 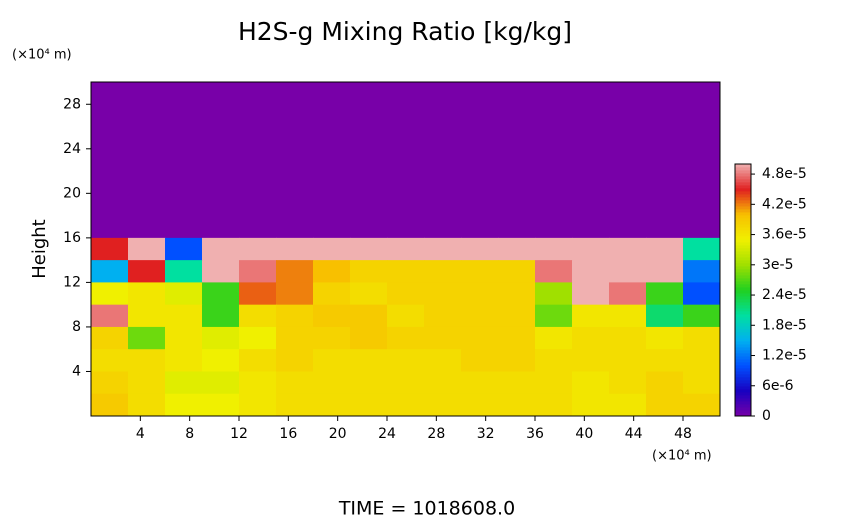 I want to click on colorbar-tick-label: 6e-6, so click(x=778, y=386).